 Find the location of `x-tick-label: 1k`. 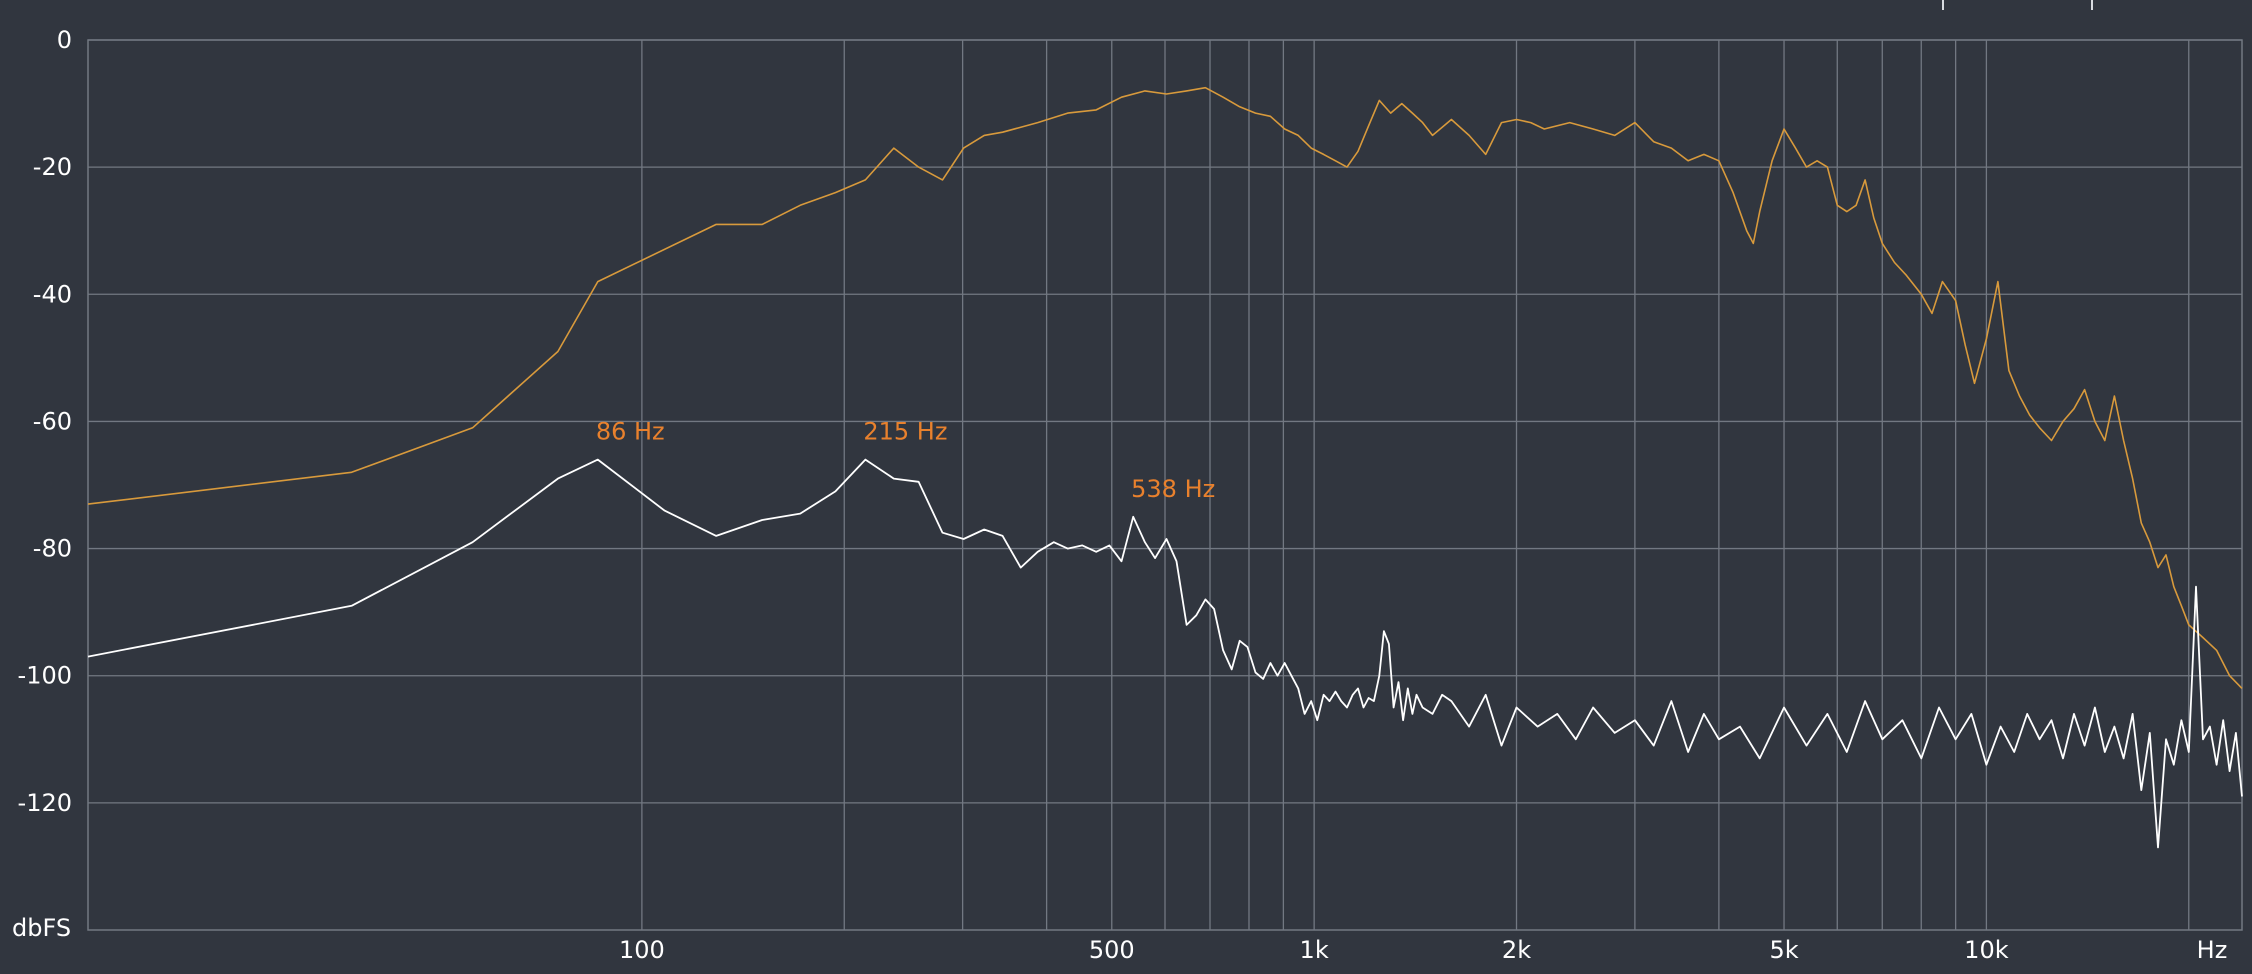

x-tick-label: 1k is located at coordinates (1314, 950).